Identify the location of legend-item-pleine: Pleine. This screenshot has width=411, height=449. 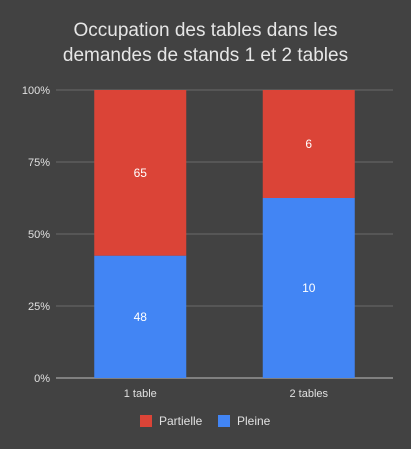
(244, 421).